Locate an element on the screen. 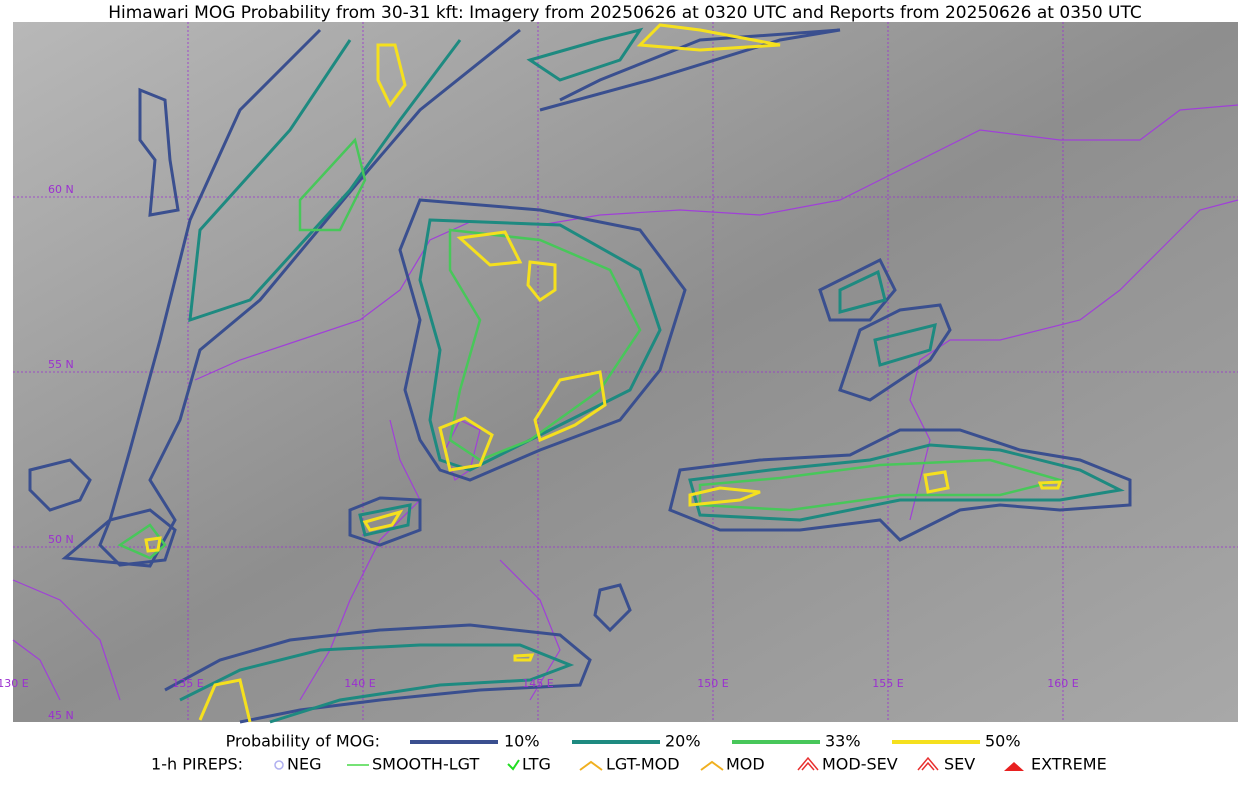  lat-label: 50 N is located at coordinates (61, 539).